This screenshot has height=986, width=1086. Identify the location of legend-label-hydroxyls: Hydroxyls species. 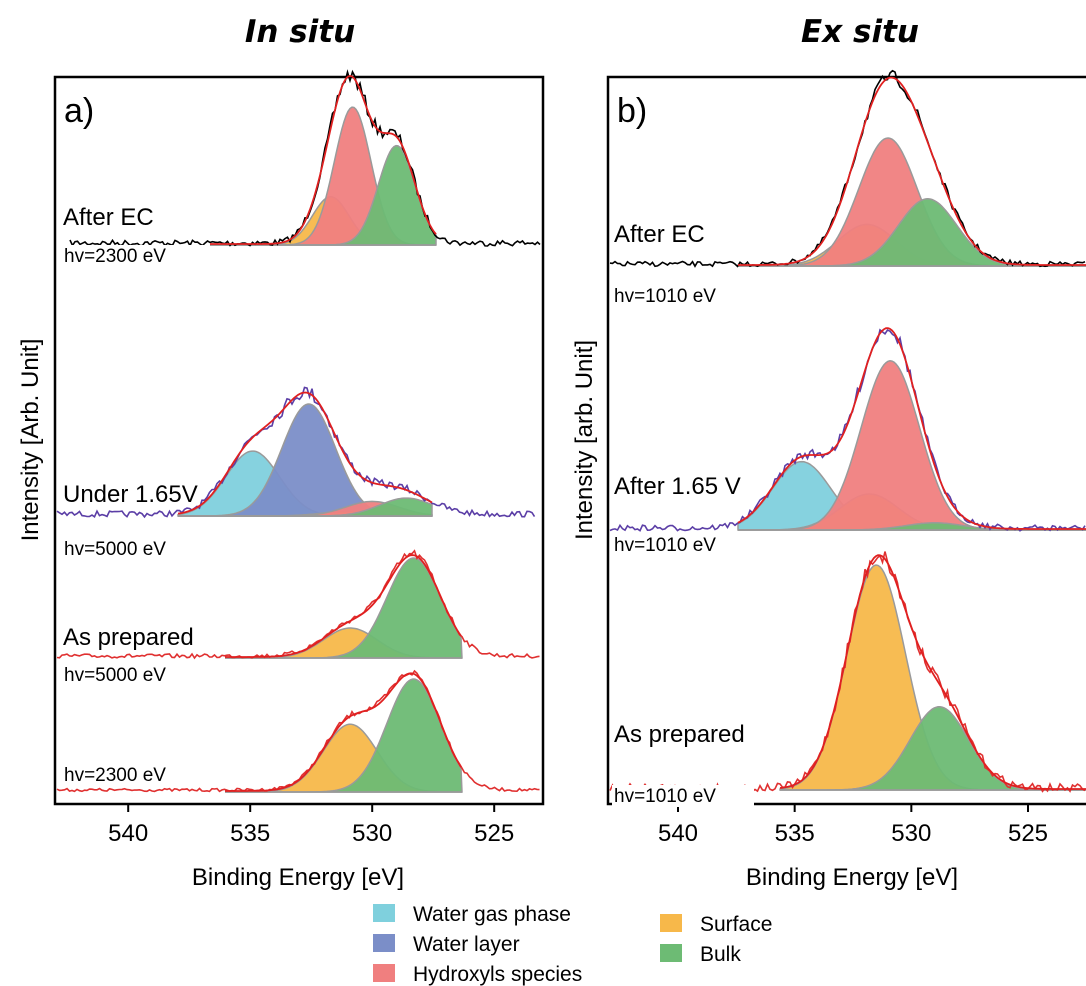
(497, 974).